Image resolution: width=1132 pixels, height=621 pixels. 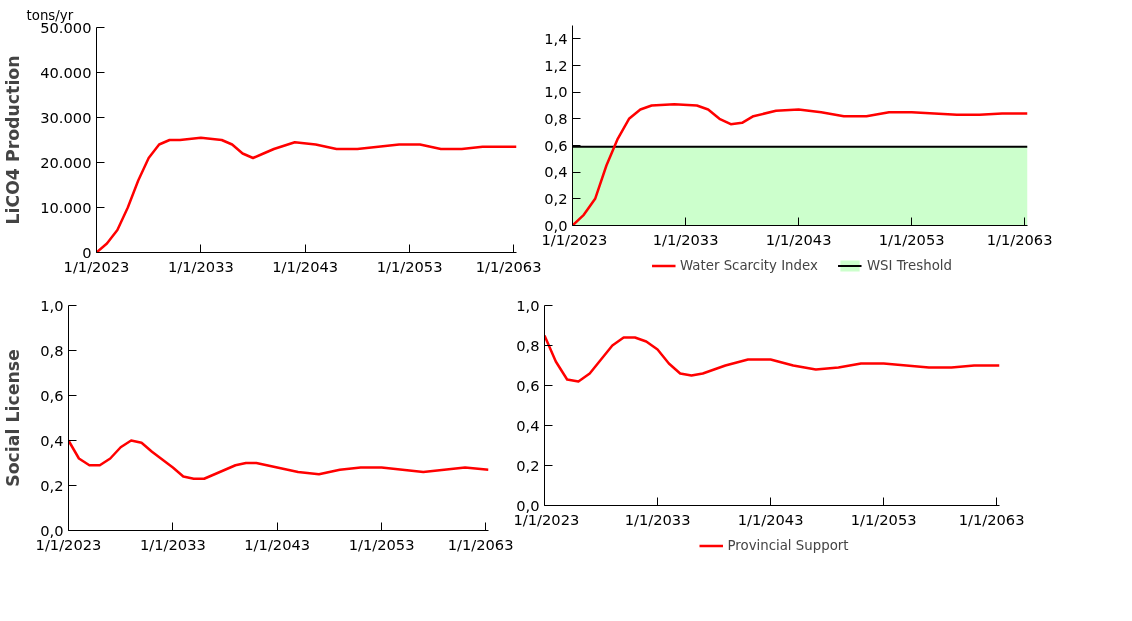 What do you see at coordinates (788, 545) in the screenshot?
I see `legend-label: Provincial Support` at bounding box center [788, 545].